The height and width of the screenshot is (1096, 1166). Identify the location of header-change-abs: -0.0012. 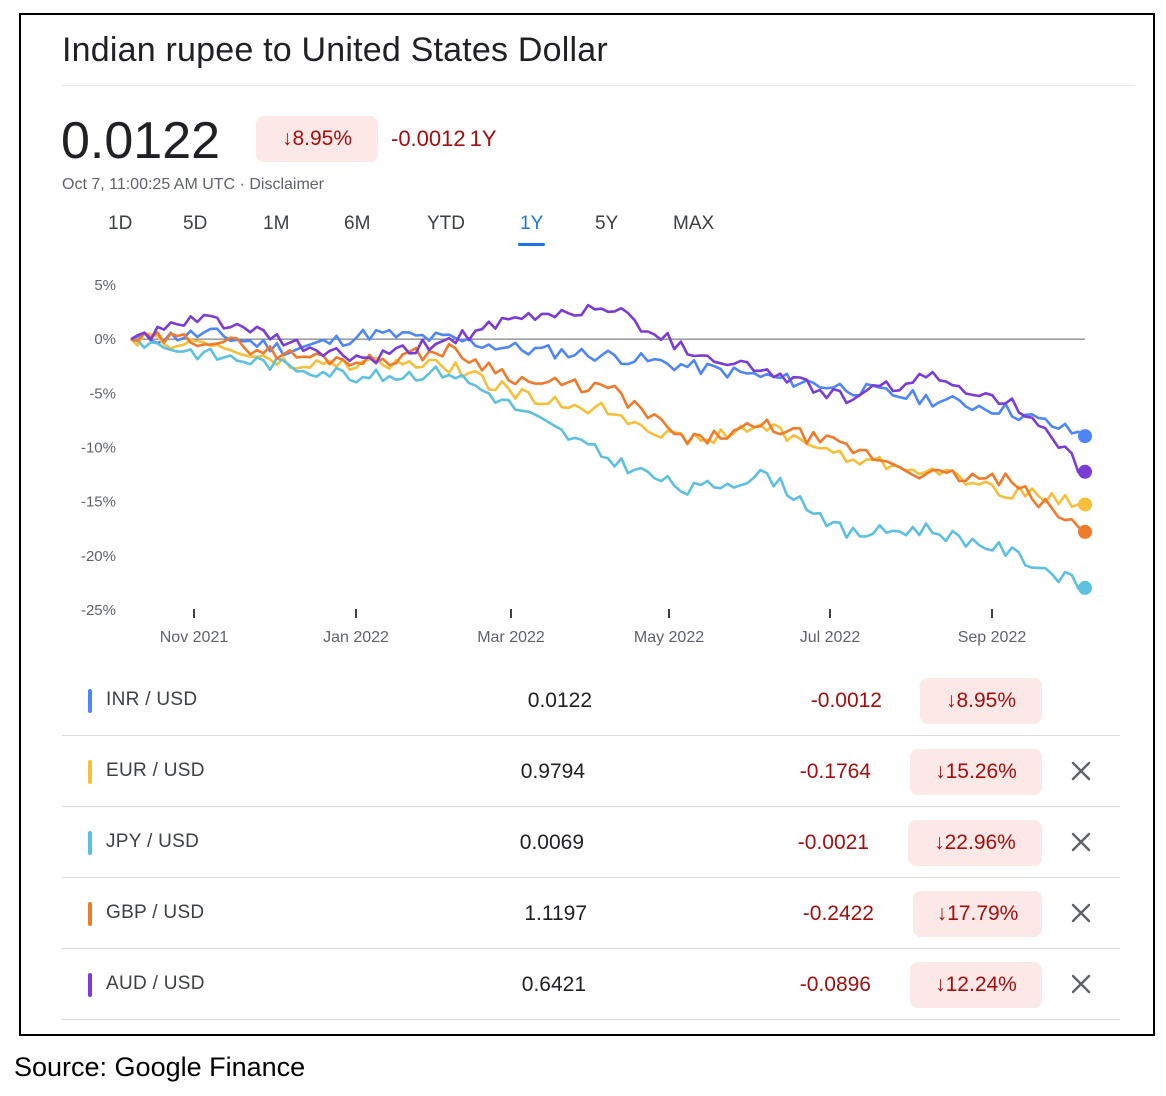
(428, 138).